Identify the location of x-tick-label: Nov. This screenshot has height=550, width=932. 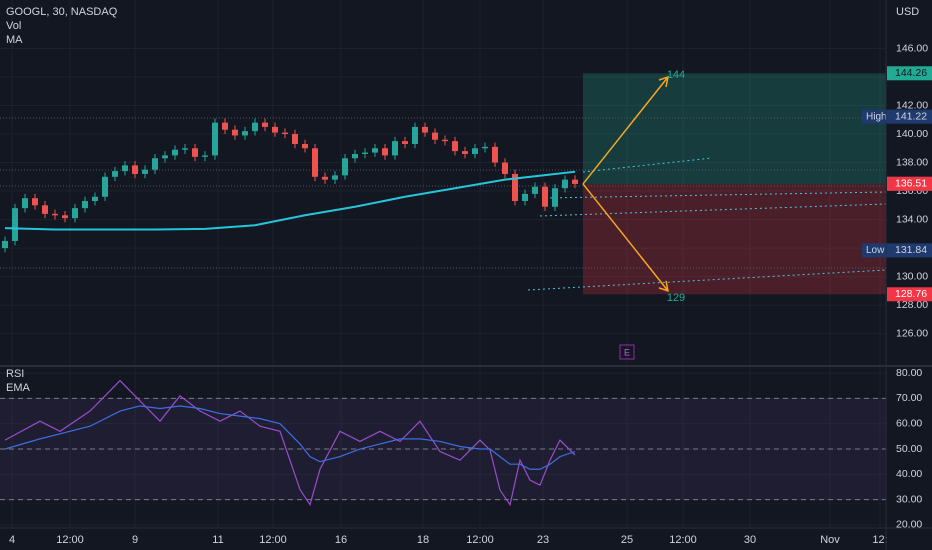
(830, 540).